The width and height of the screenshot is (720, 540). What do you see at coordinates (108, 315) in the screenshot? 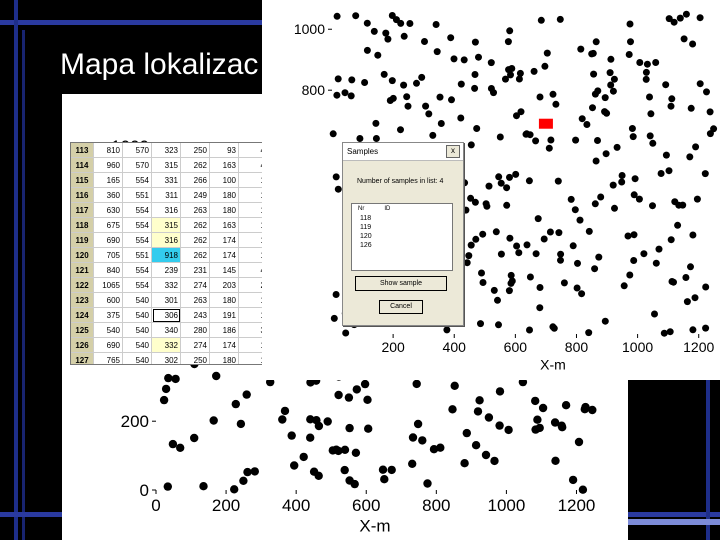
I see `table-cell: 375` at bounding box center [108, 315].